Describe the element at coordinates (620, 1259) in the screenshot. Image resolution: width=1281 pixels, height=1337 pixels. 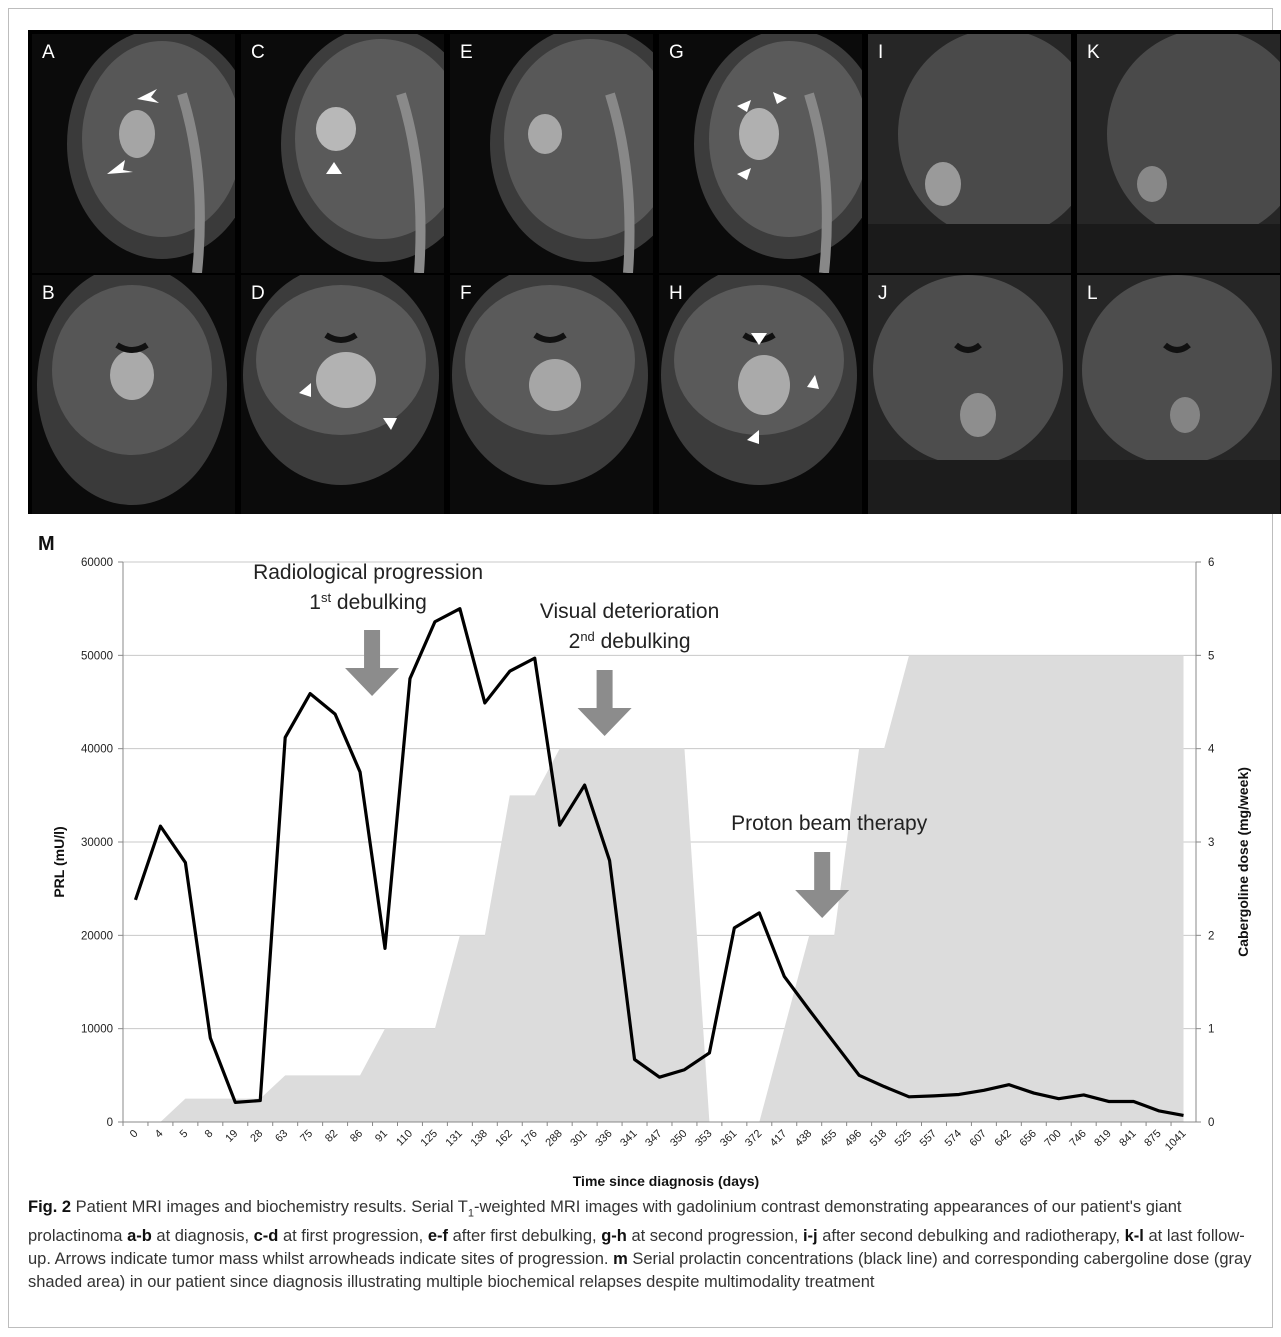
I see `caption-ref: m` at that location.